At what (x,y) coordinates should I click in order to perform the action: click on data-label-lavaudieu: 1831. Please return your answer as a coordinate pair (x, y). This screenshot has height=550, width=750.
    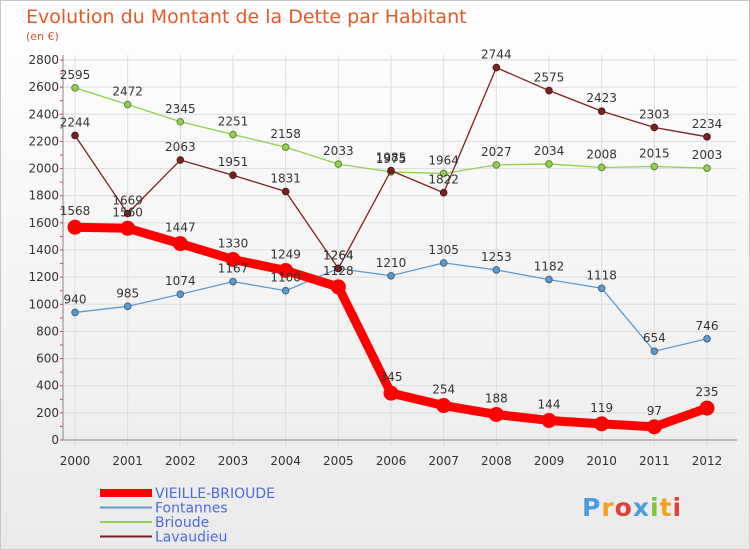
    Looking at the image, I should click on (285, 179).